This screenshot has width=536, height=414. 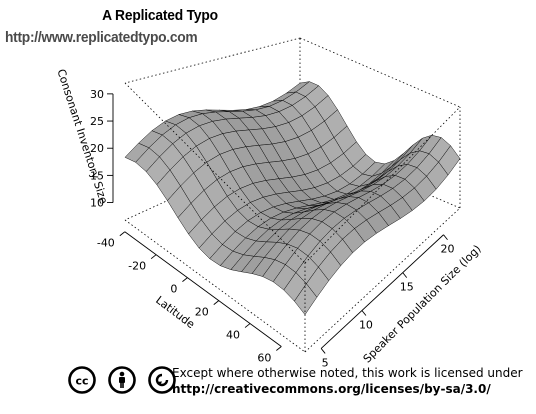 I want to click on by-icon, so click(x=122, y=380).